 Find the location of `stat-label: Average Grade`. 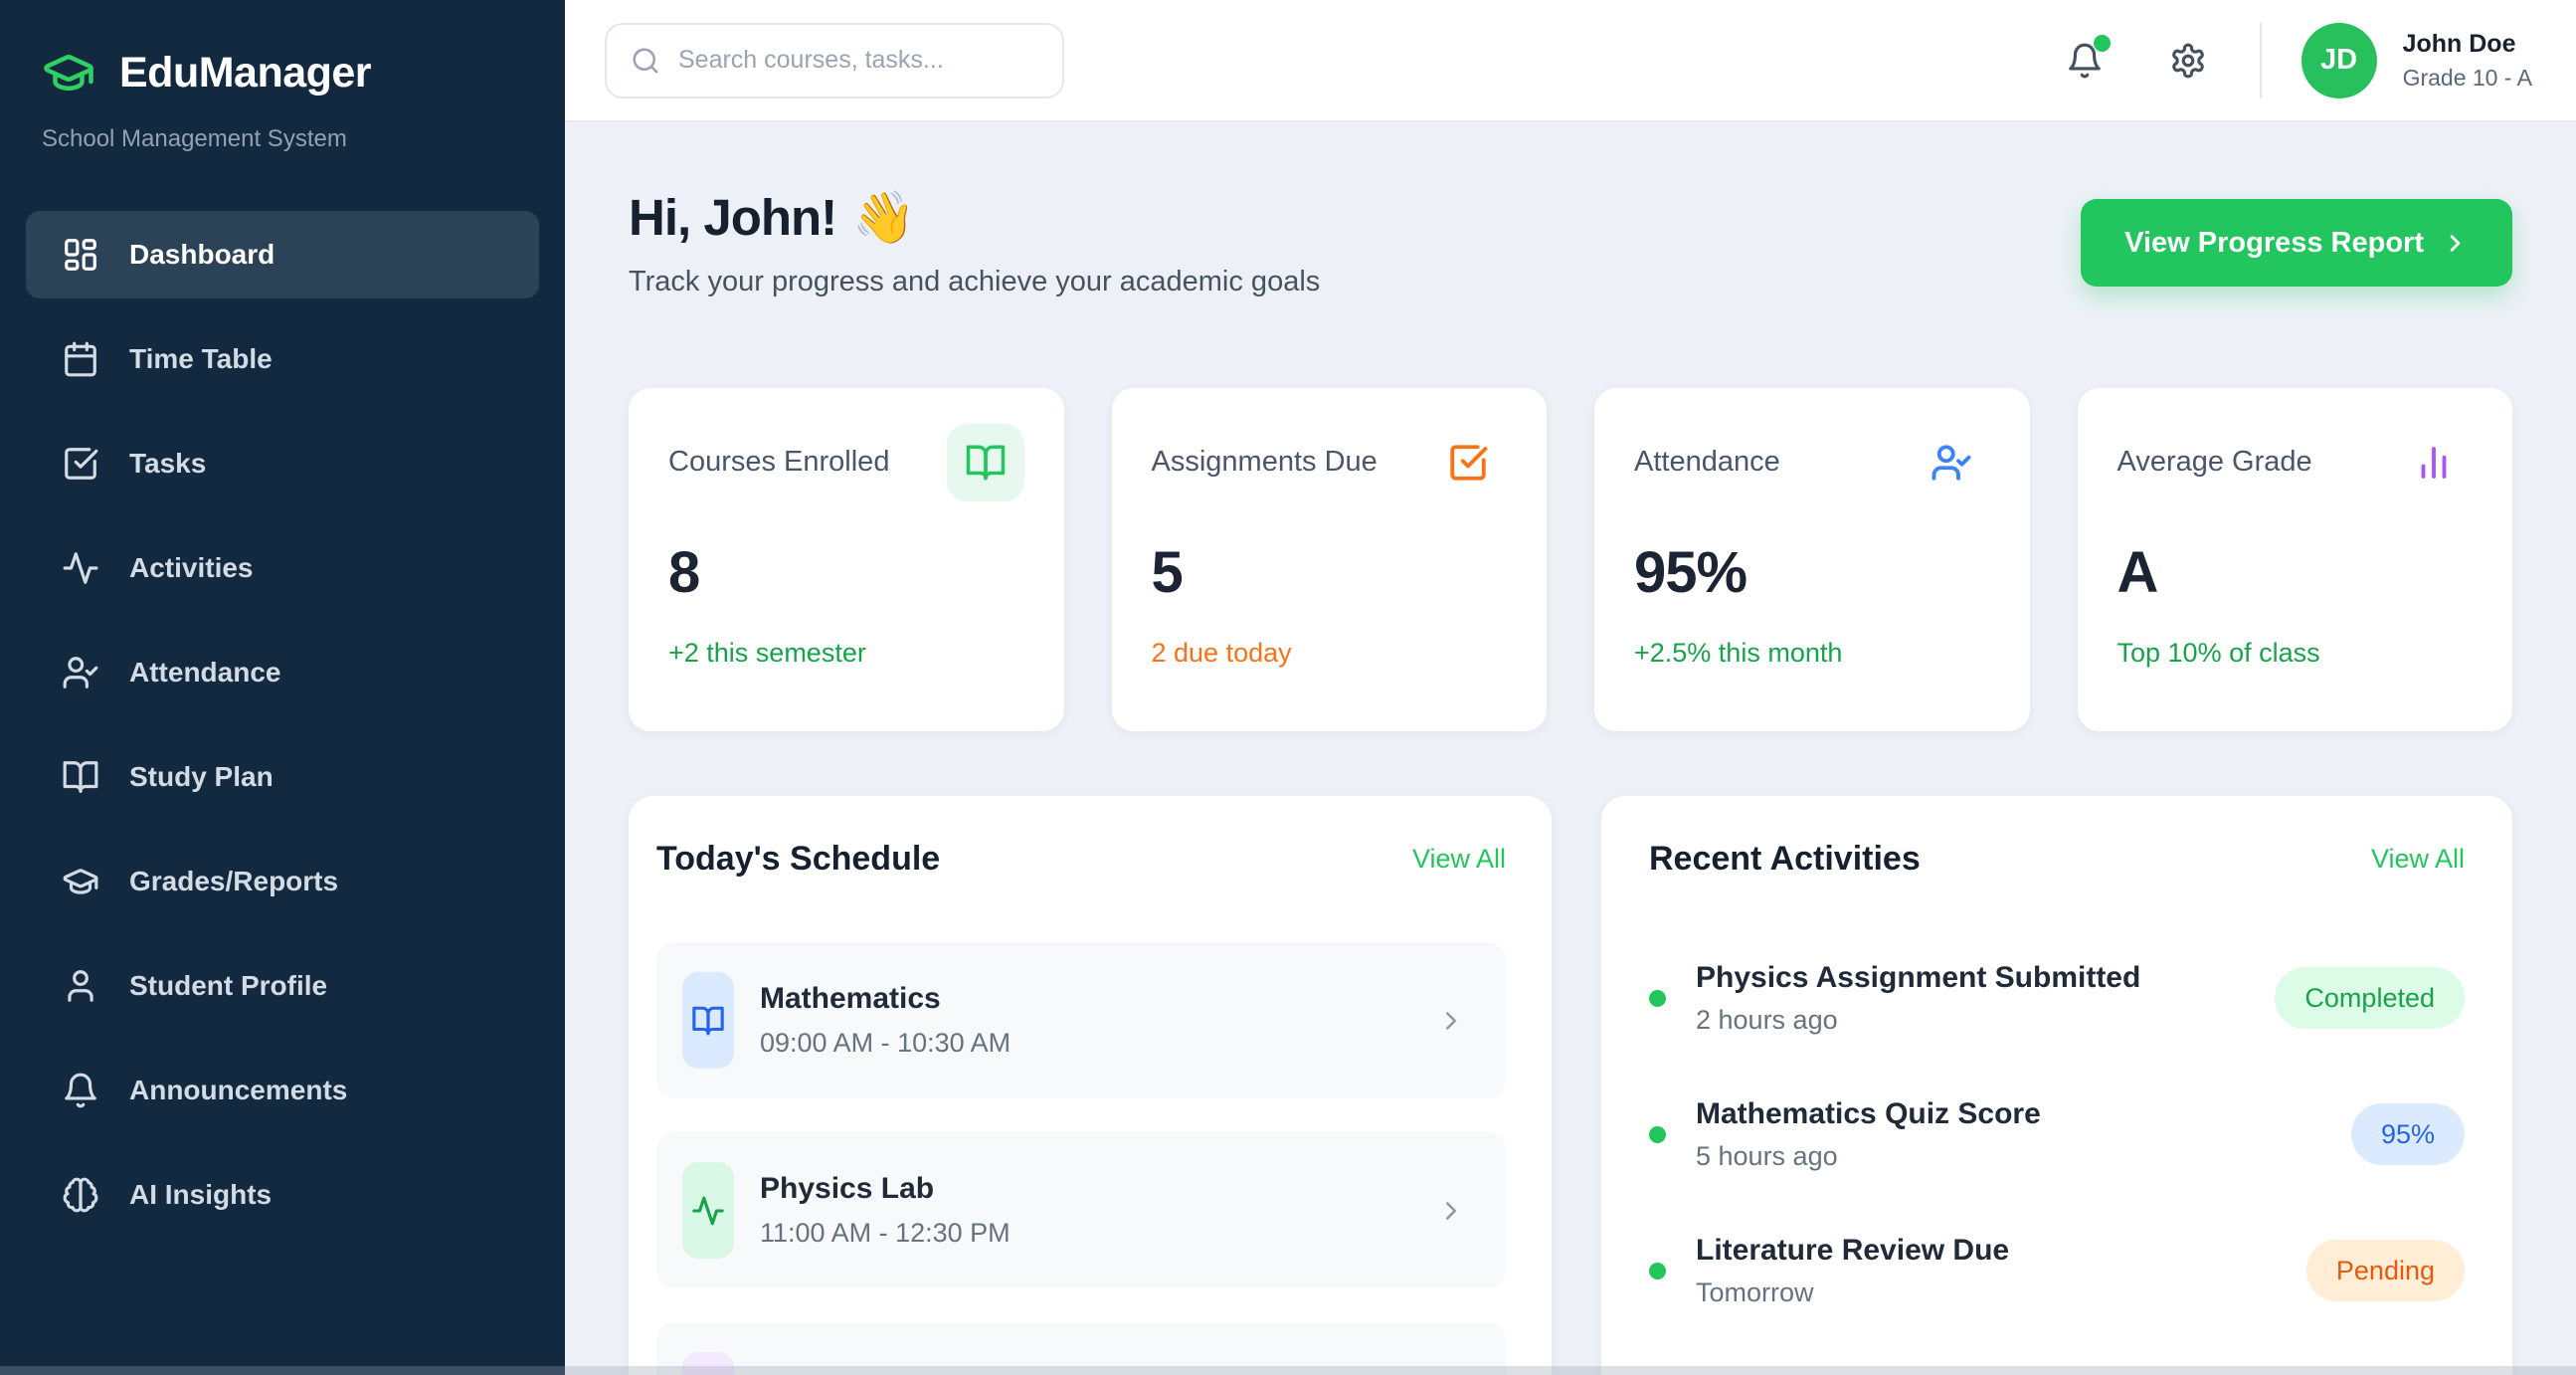

stat-label: Average Grade is located at coordinates (2214, 462).